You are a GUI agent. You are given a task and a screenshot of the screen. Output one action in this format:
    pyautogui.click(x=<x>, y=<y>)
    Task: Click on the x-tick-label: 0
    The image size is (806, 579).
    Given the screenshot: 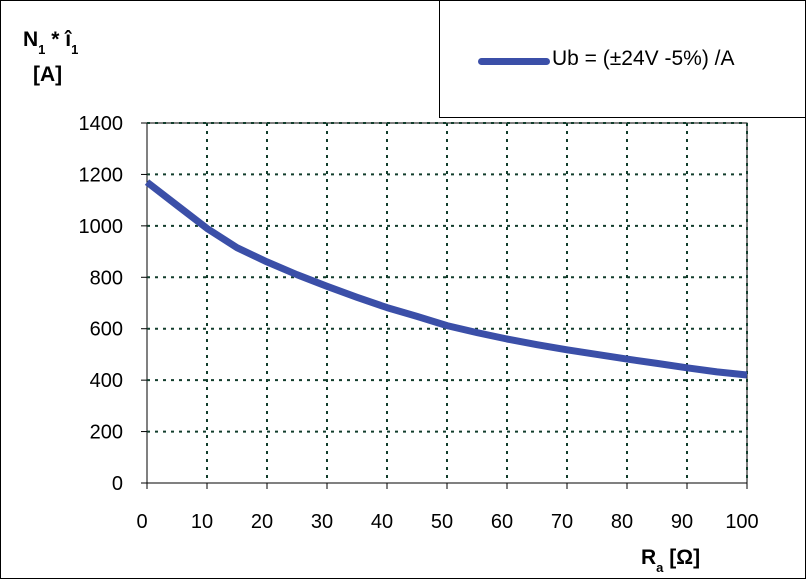 What is the action you would take?
    pyautogui.click(x=141, y=522)
    